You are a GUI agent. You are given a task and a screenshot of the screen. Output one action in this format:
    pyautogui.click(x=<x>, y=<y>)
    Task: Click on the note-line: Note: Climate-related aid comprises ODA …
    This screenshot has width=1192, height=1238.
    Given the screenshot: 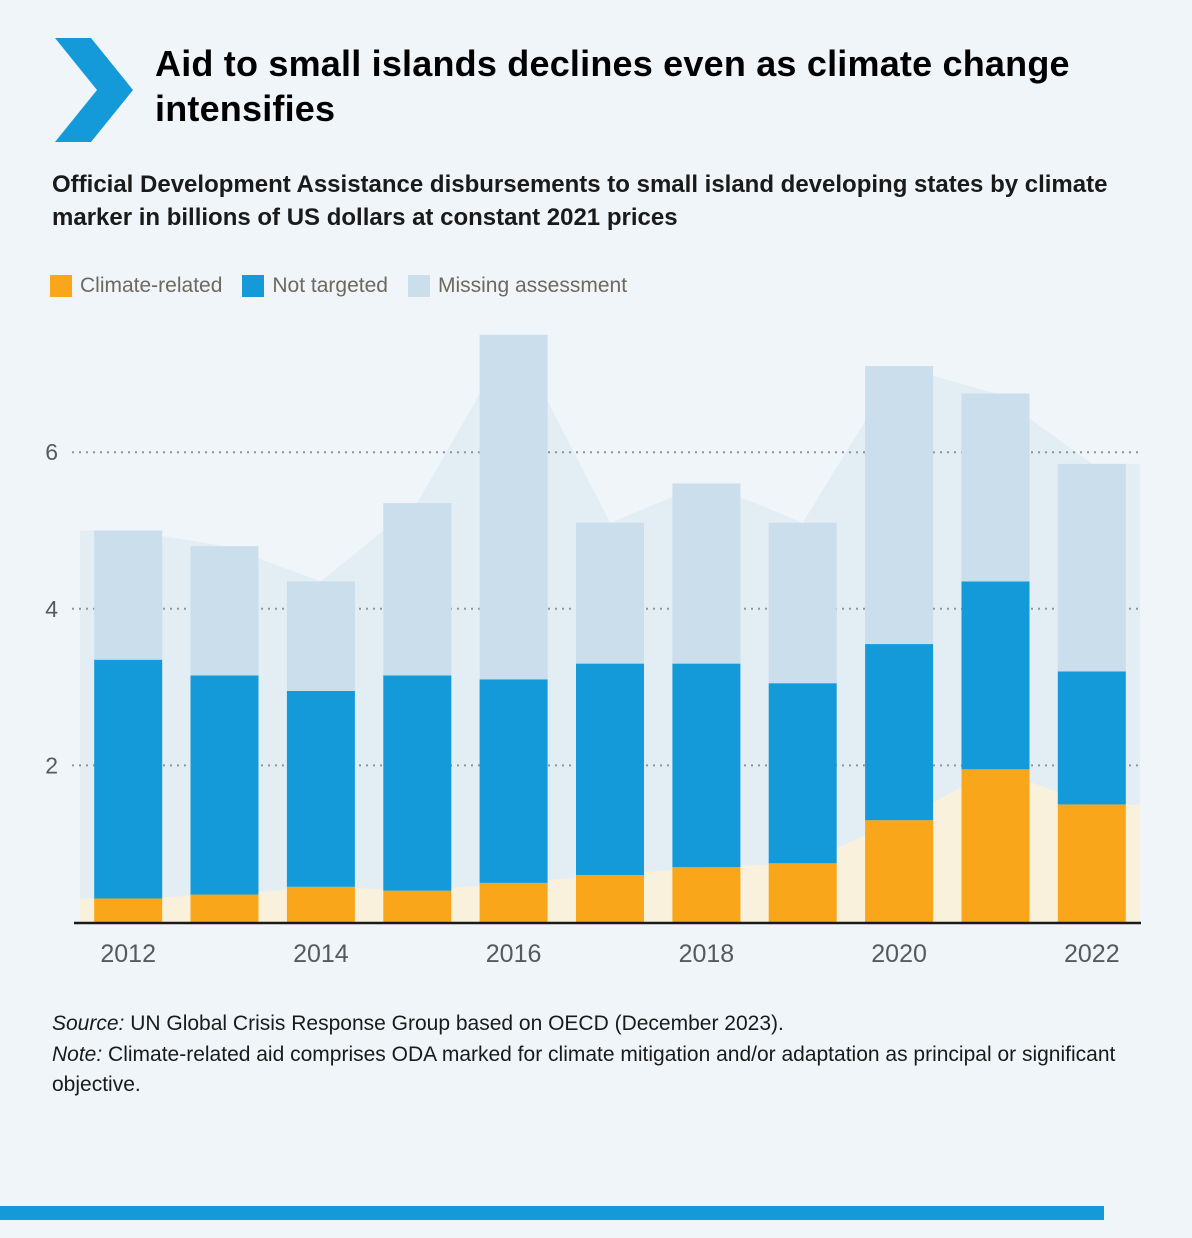 What is the action you would take?
    pyautogui.click(x=592, y=1070)
    